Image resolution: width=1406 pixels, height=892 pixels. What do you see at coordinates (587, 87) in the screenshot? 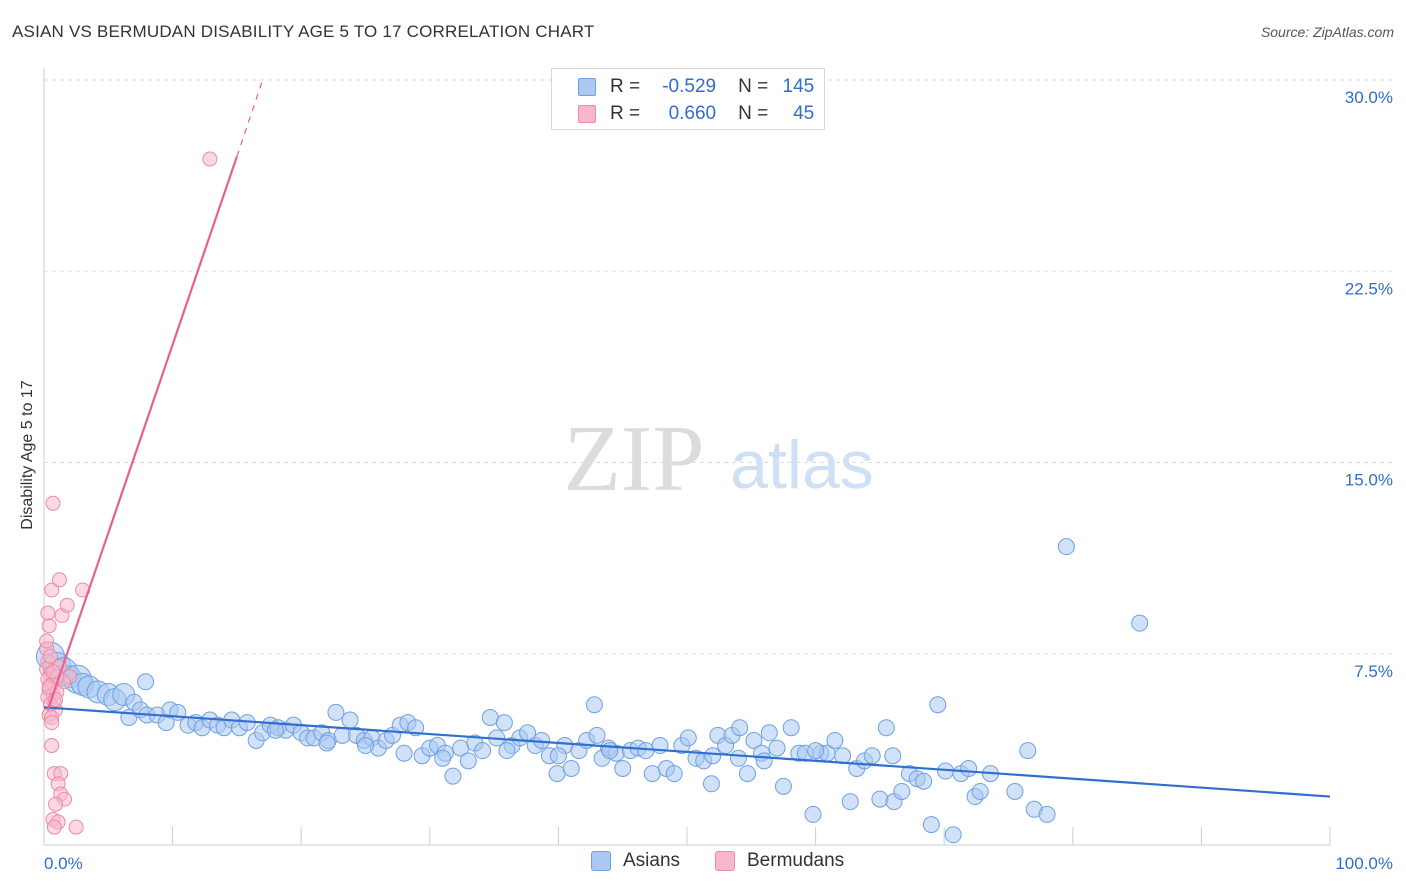
I see `asians-swatch` at bounding box center [587, 87].